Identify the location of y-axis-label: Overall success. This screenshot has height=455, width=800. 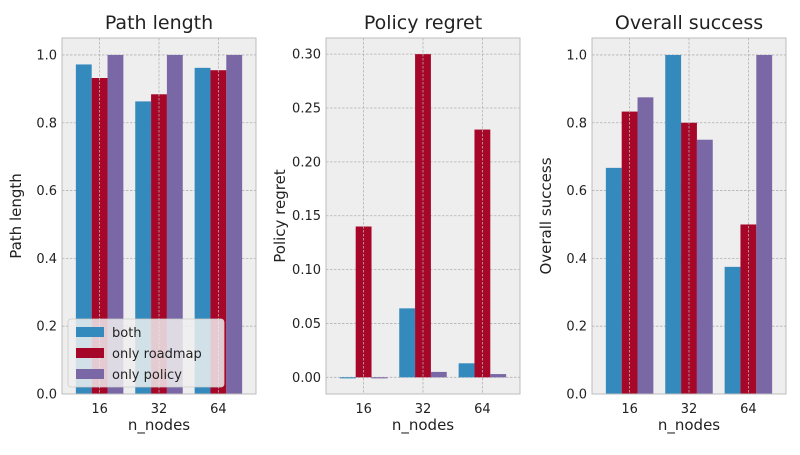
(546, 215).